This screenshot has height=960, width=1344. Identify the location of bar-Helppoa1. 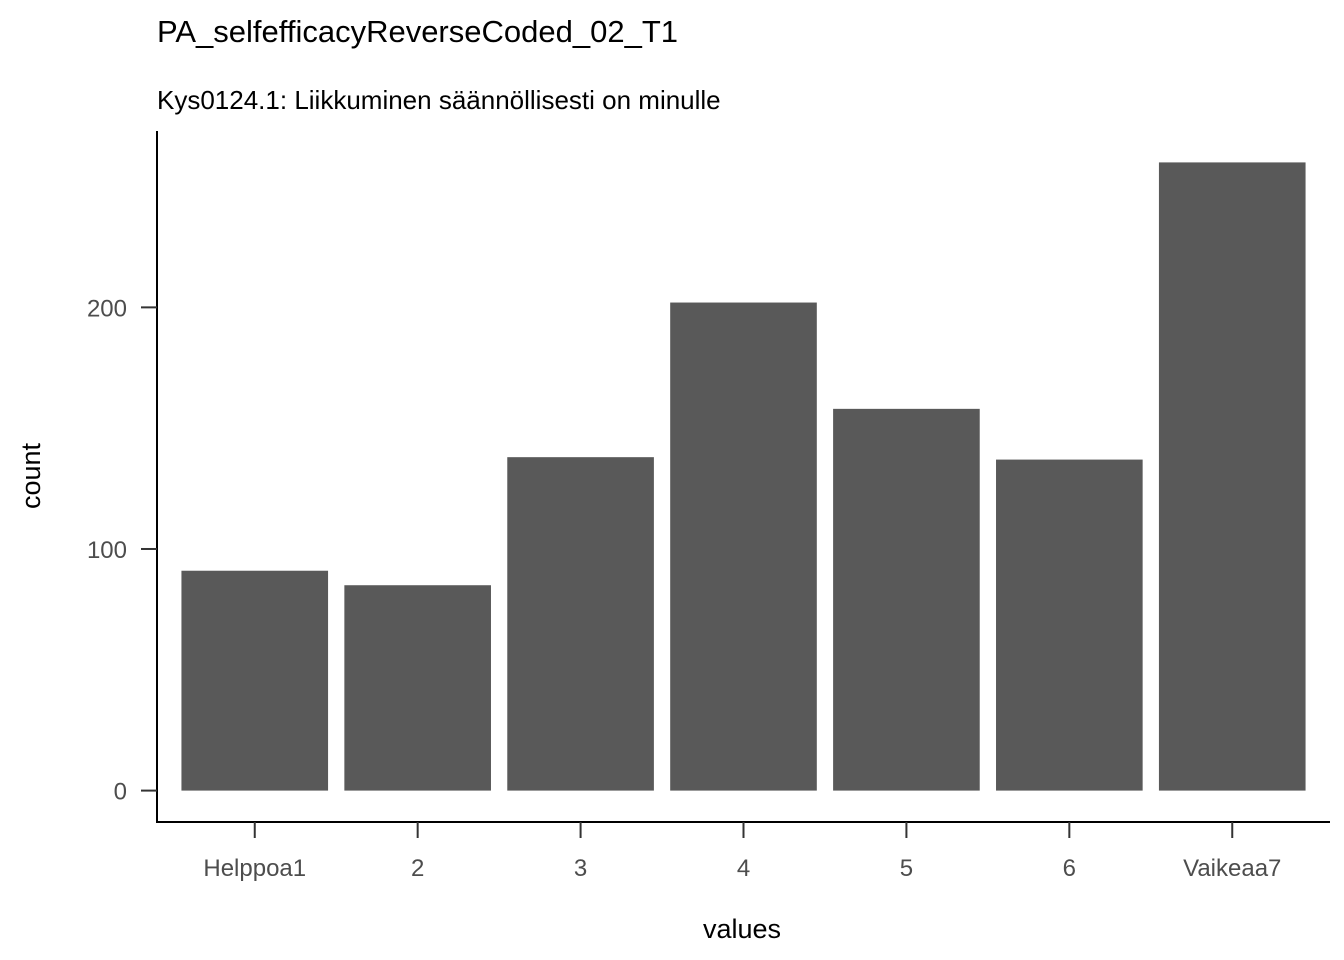
(255, 680).